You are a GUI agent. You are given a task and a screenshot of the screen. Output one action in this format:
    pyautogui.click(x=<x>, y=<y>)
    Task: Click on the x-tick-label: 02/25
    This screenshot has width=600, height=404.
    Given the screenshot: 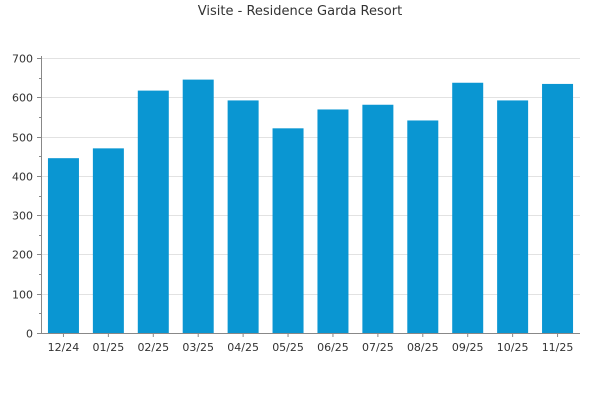 What is the action you would take?
    pyautogui.click(x=153, y=347)
    